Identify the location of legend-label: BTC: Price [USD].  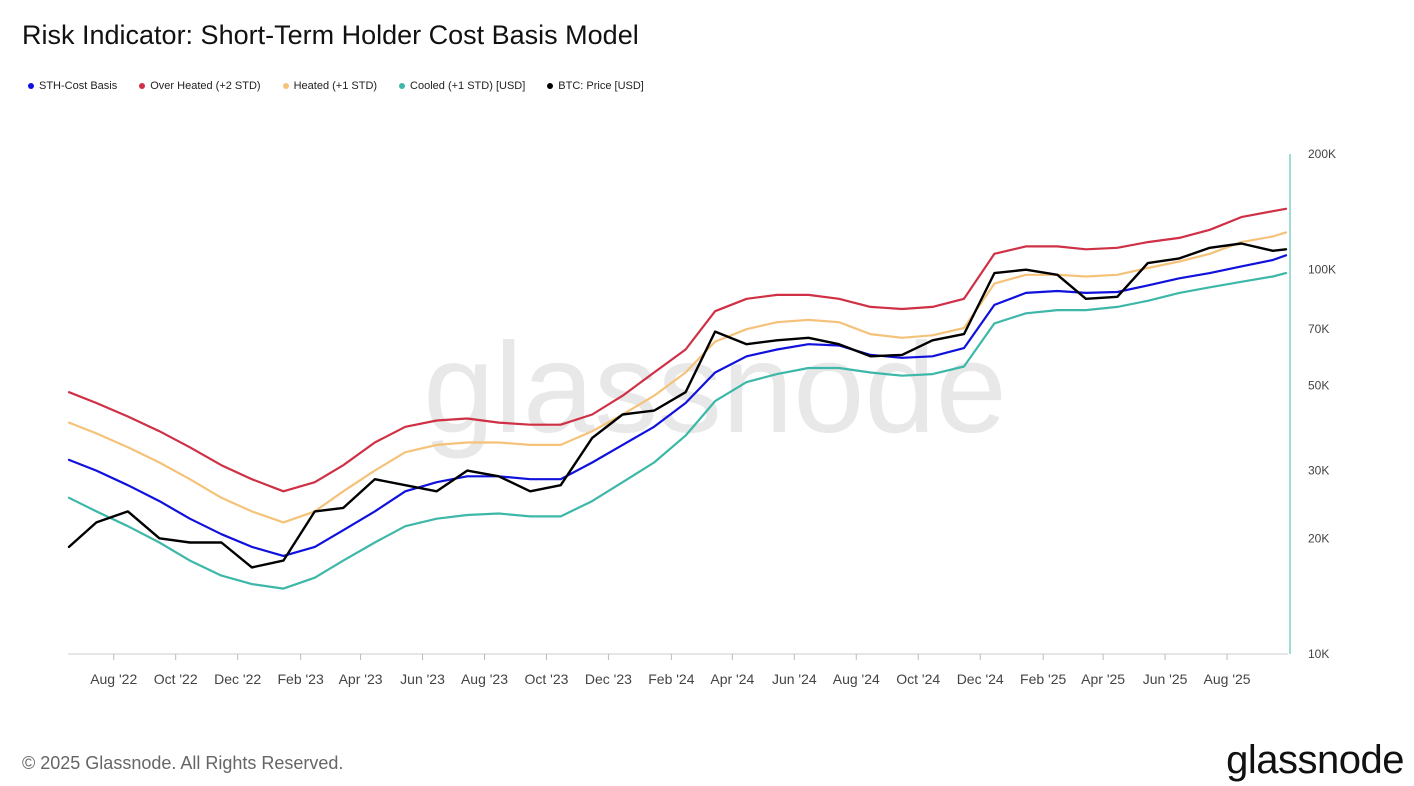
(601, 86).